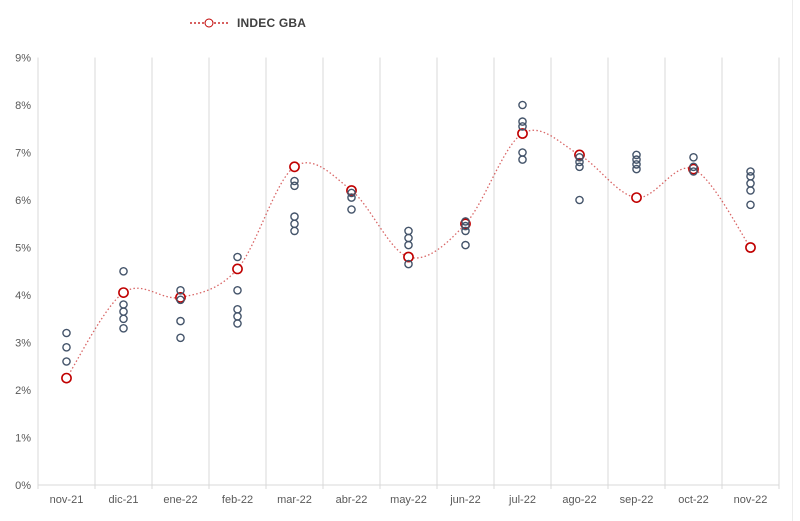  What do you see at coordinates (23, 154) in the screenshot?
I see `y-tick-label: 7%` at bounding box center [23, 154].